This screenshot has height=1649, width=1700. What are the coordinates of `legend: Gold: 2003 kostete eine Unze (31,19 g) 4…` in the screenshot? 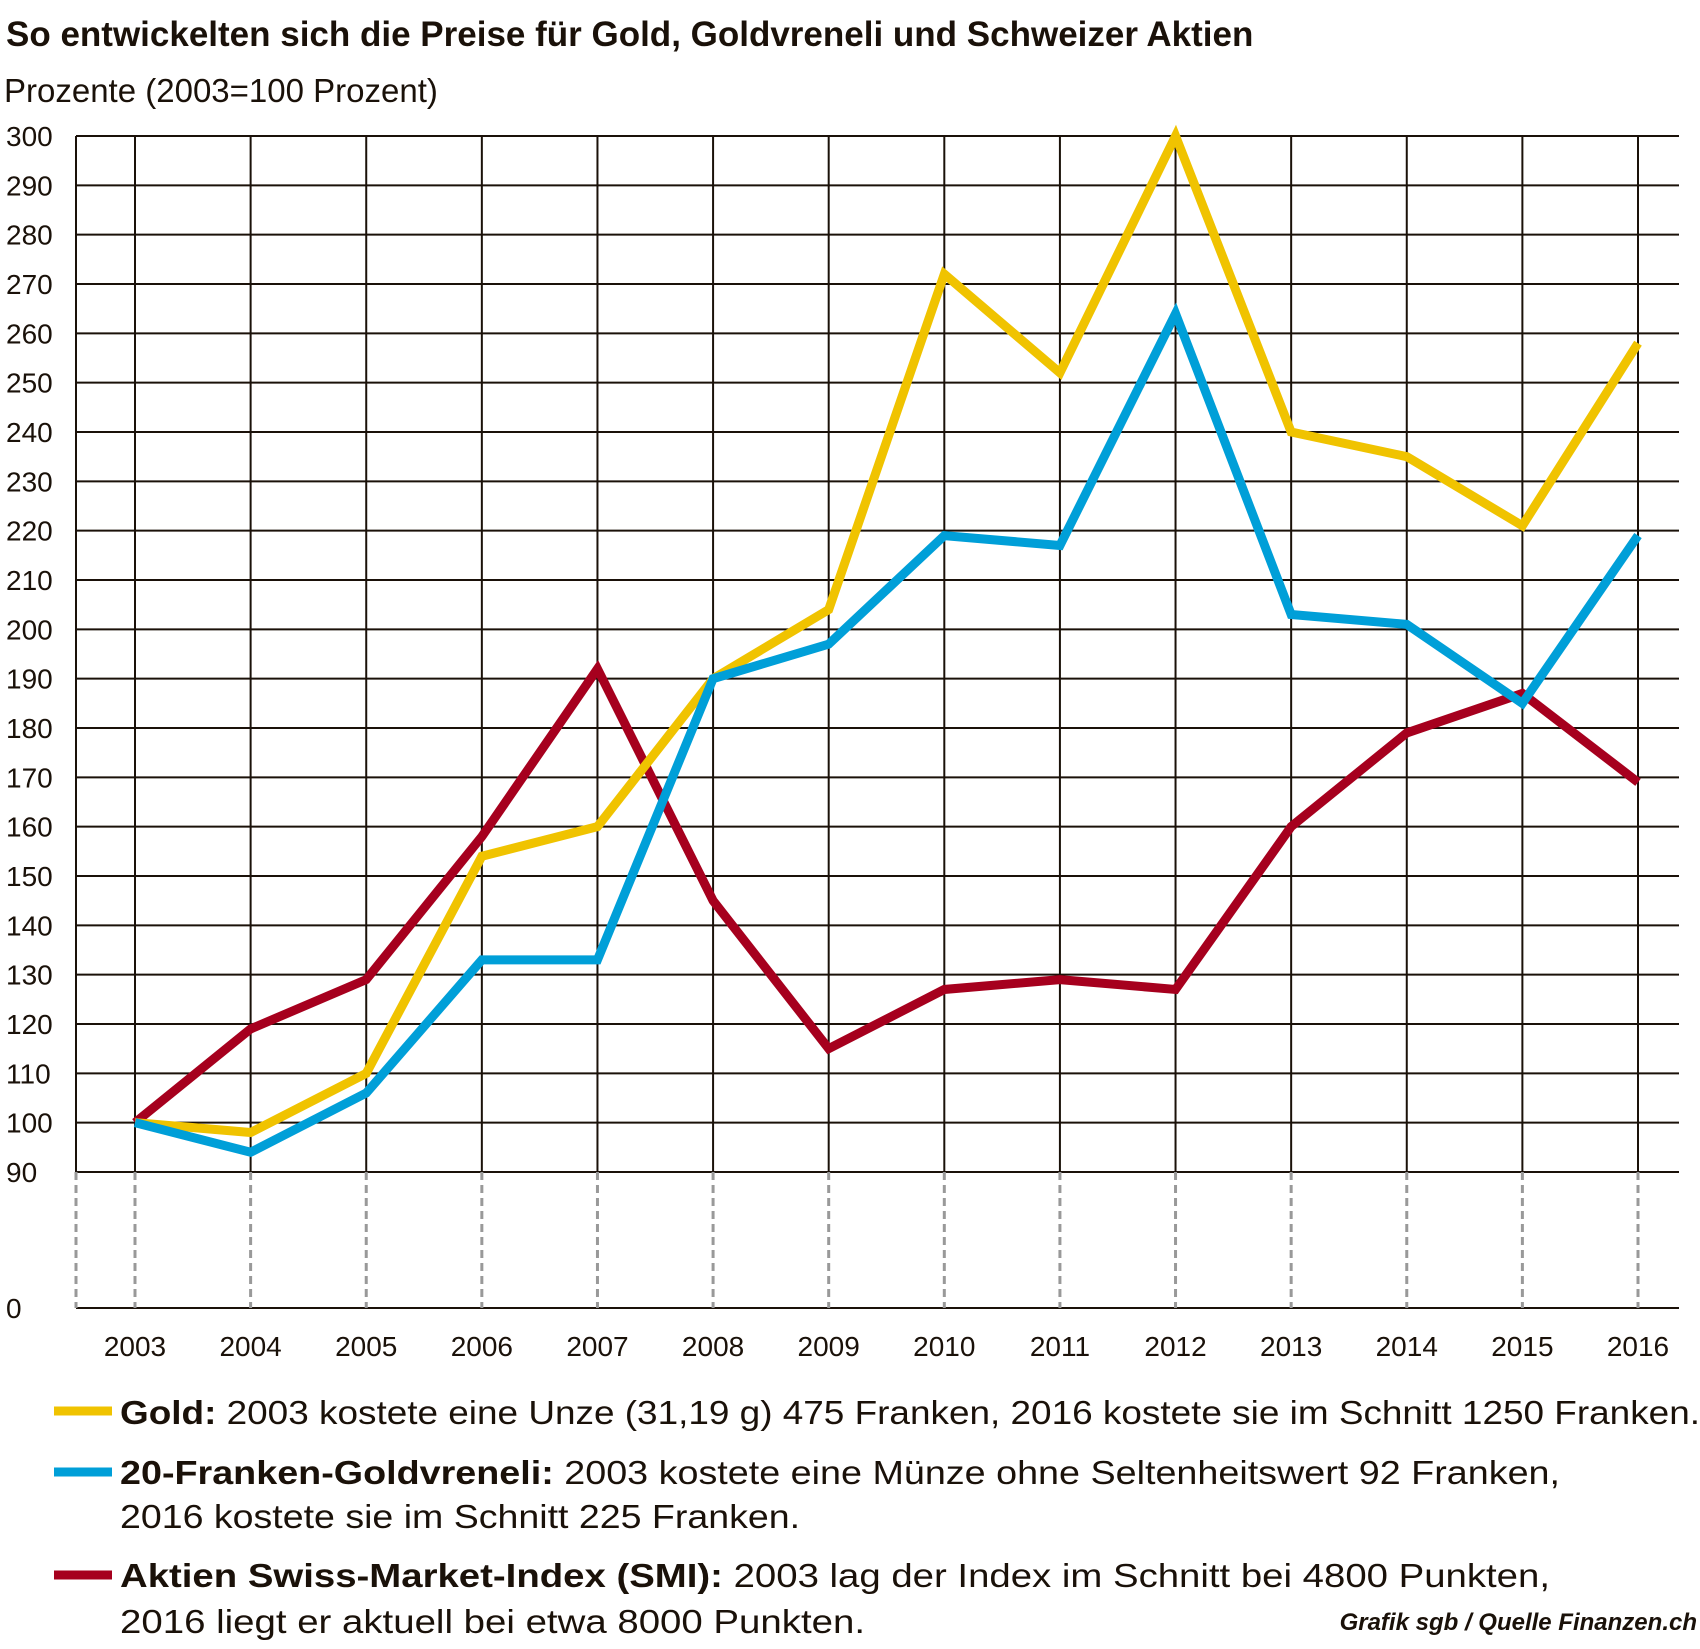 It's located at (877, 1517).